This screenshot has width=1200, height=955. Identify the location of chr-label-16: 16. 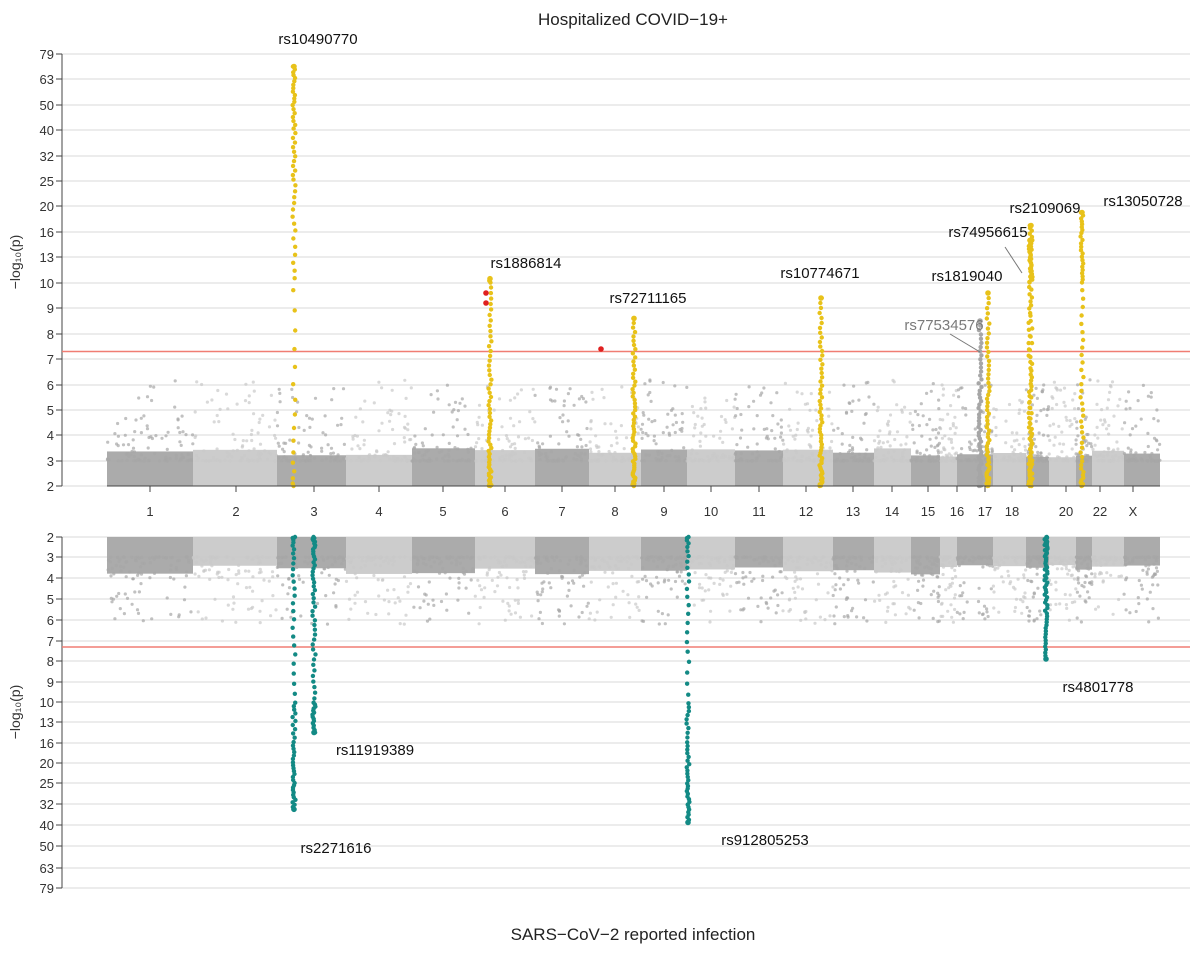
(957, 511).